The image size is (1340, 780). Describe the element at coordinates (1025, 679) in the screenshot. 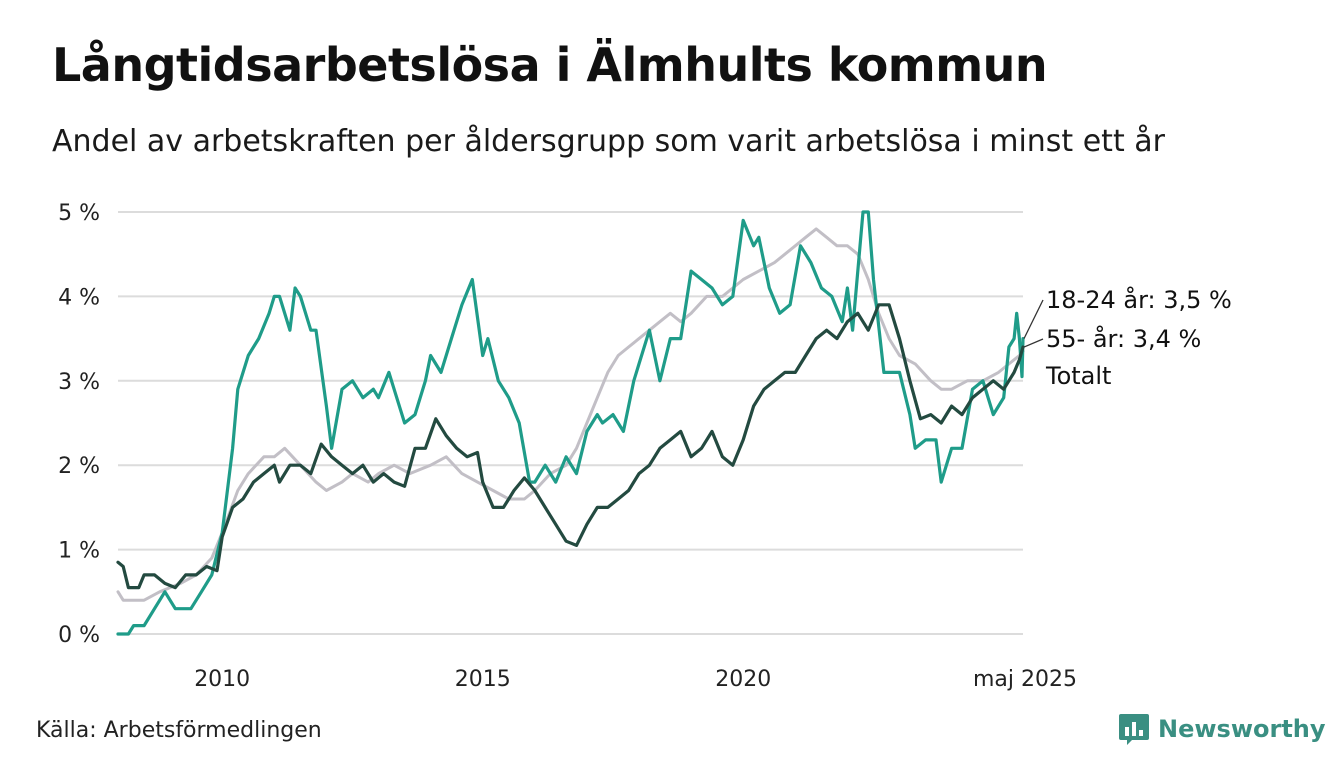

I see `x-tick-label: maj 2025` at that location.